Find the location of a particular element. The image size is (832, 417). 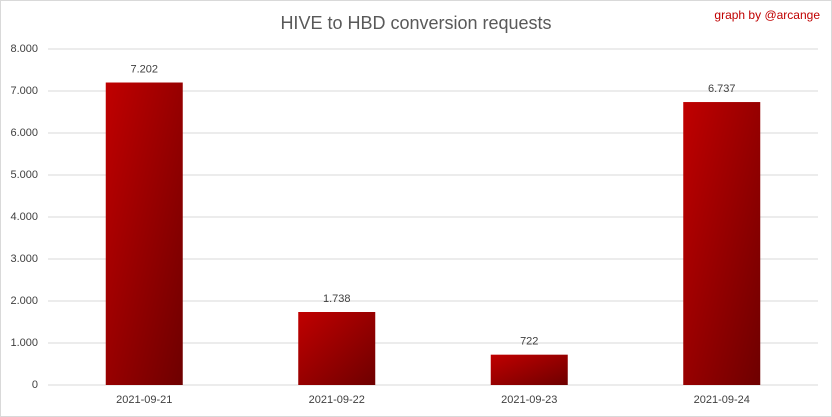

x-tick-label: 2021-09-22 is located at coordinates (337, 400).